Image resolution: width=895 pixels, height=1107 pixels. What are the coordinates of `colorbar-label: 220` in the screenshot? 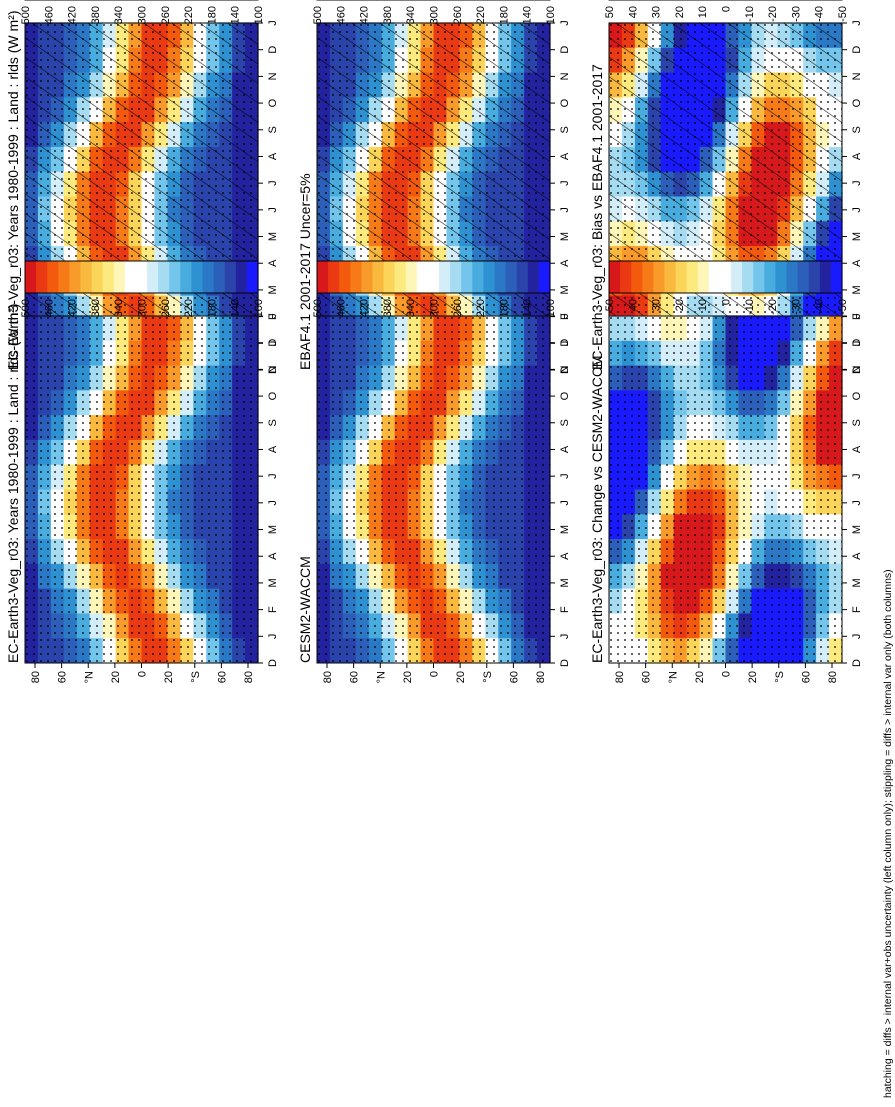 It's located at (481, 308).